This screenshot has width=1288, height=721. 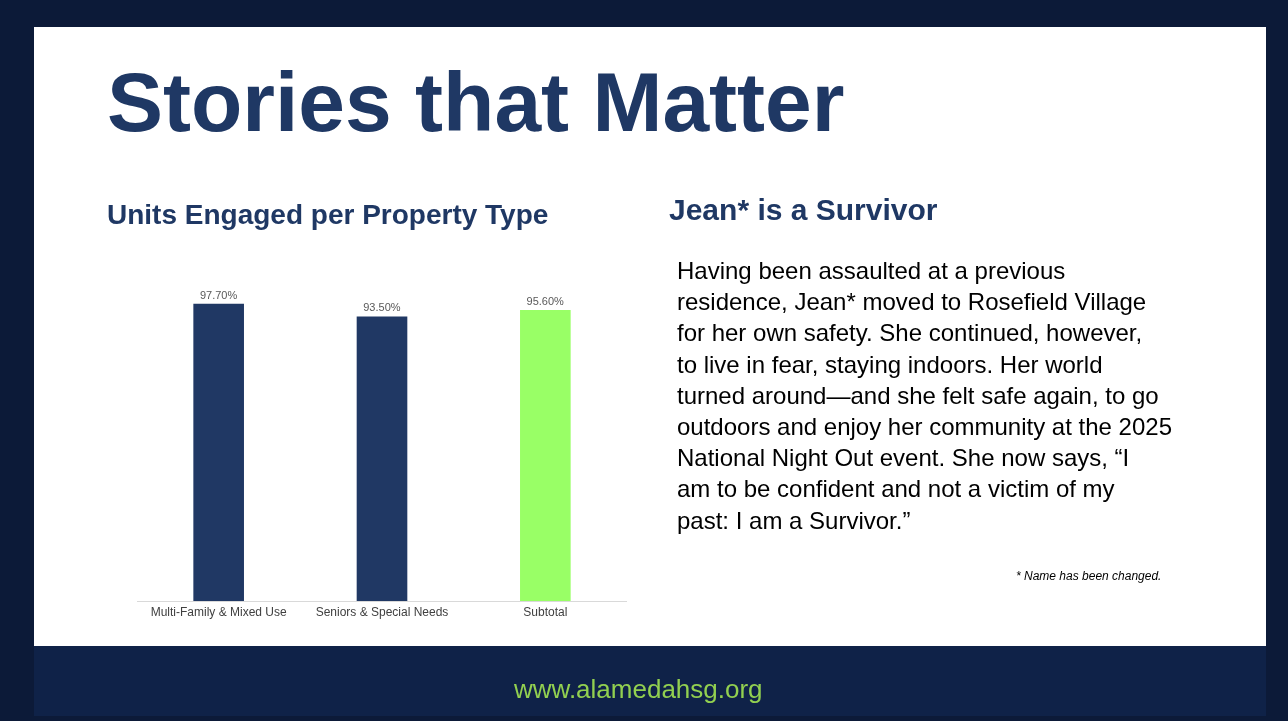 I want to click on text: www.alamedahsg.org, so click(x=638, y=689).